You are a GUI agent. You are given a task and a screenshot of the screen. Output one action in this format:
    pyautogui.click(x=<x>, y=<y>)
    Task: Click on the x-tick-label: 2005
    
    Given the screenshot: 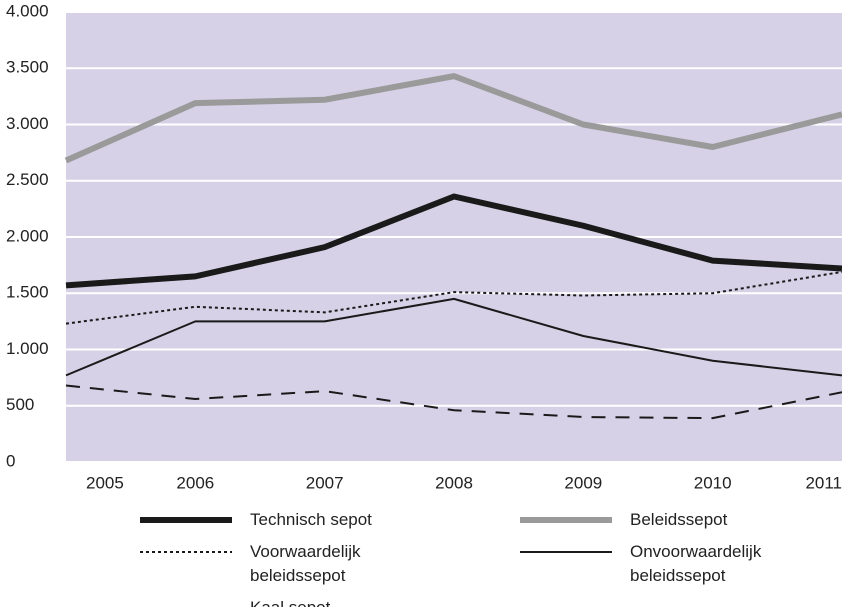 What is the action you would take?
    pyautogui.click(x=105, y=482)
    